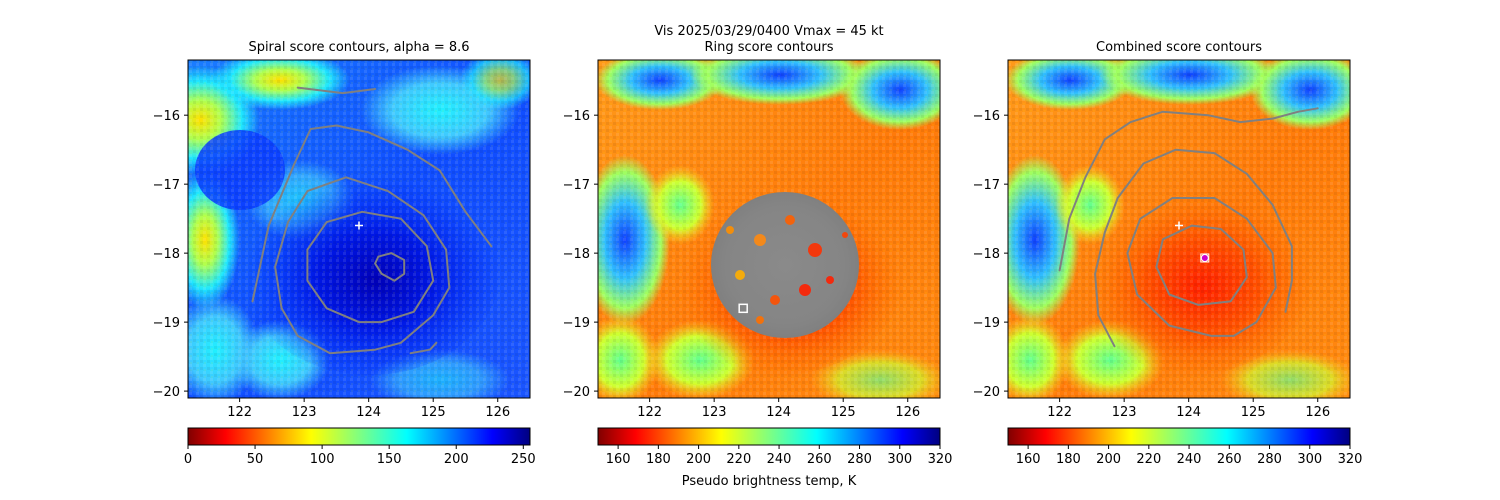  What do you see at coordinates (1204, 257) in the screenshot?
I see `combined-center-circle-marker` at bounding box center [1204, 257].